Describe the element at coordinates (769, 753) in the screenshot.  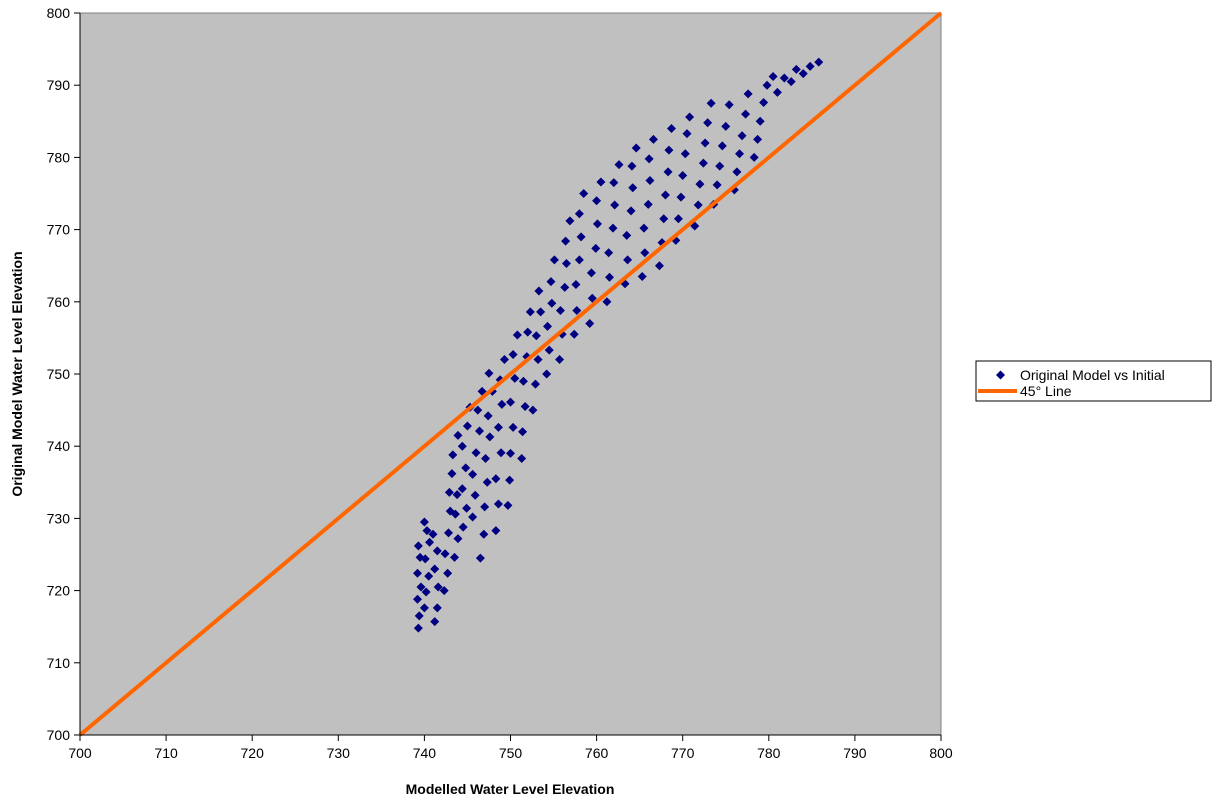
I see `x-tick-label: 780` at that location.